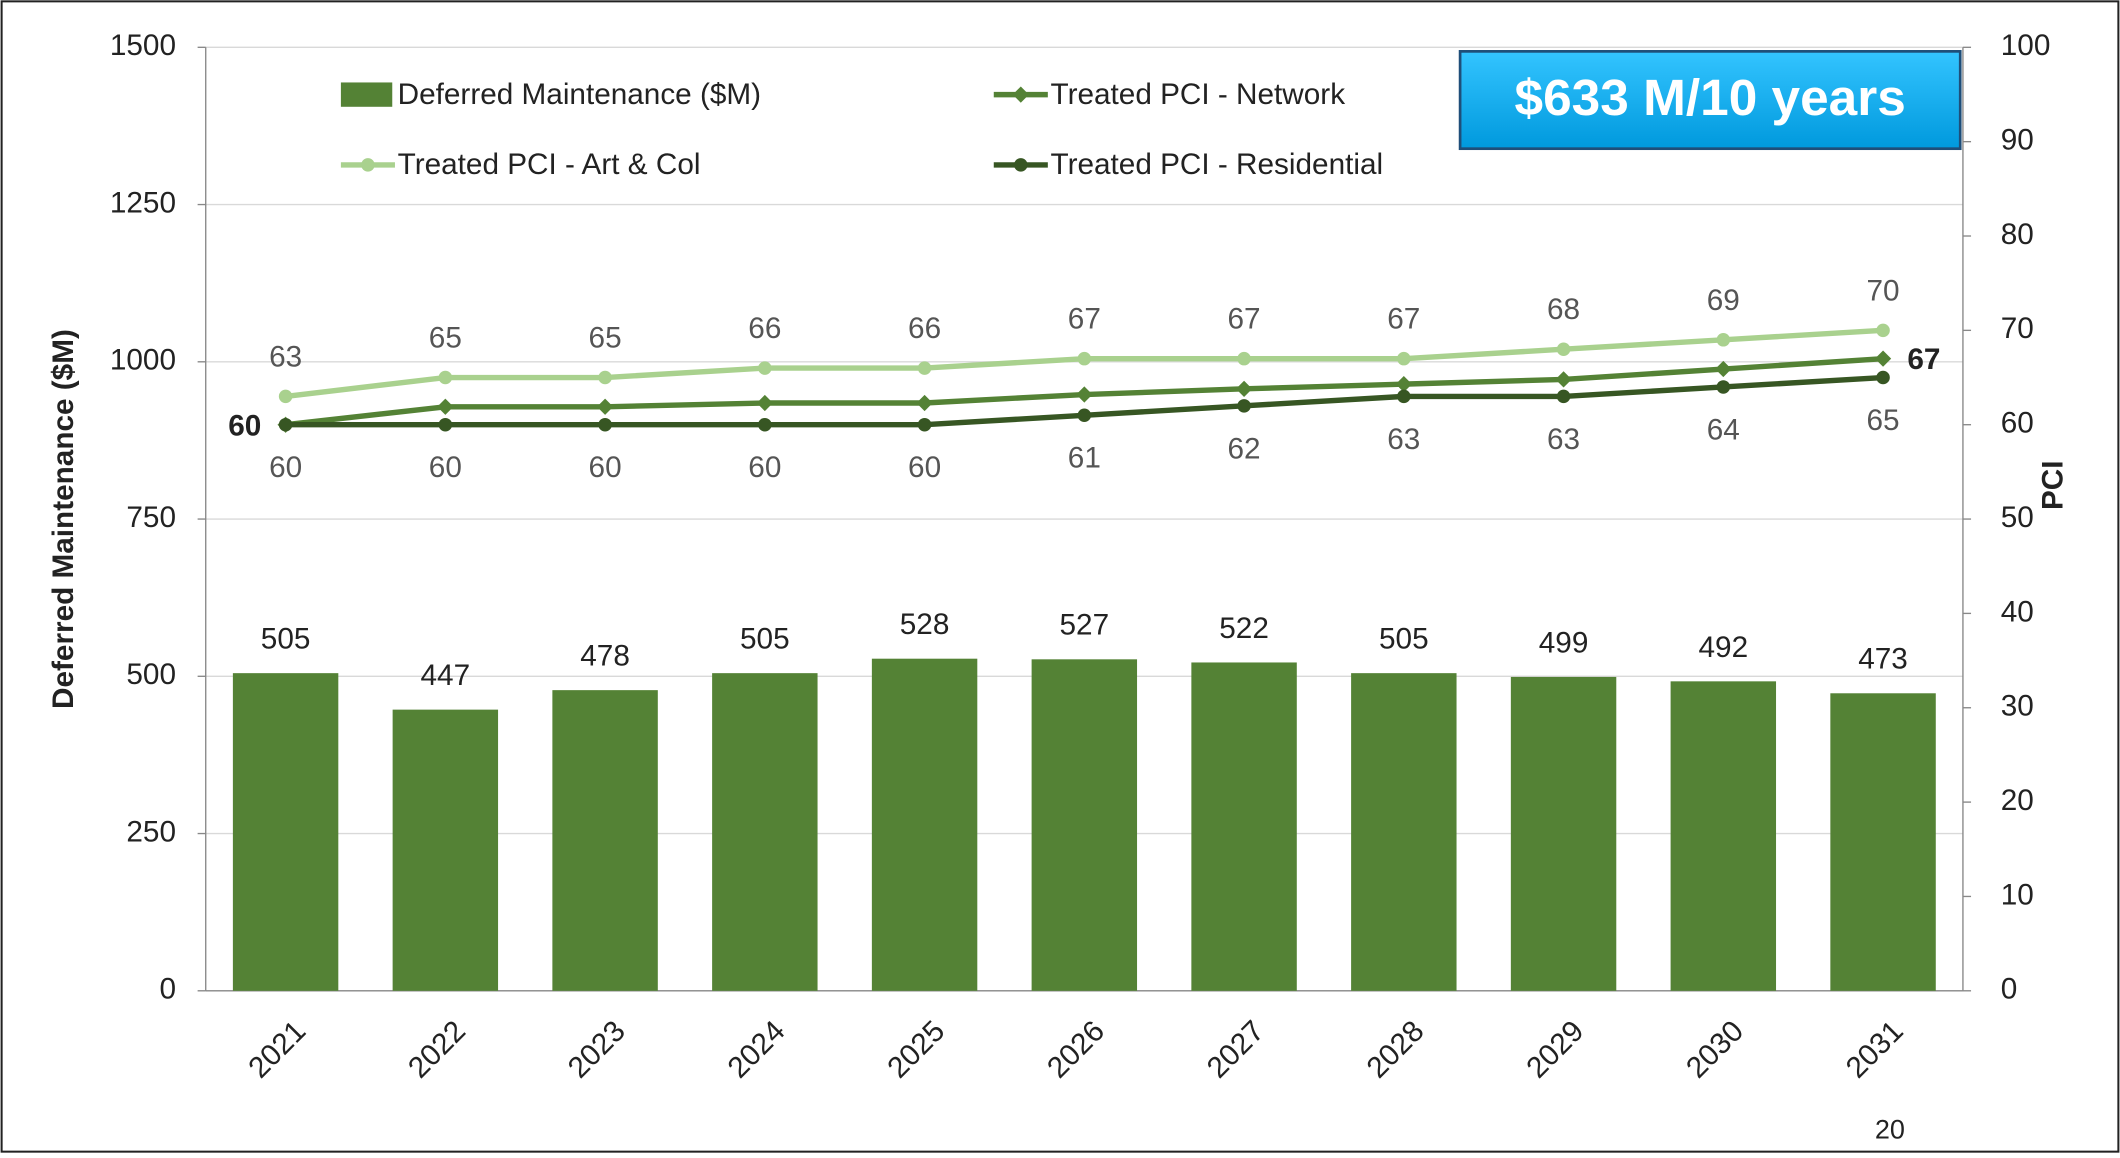 The image size is (2120, 1158). I want to click on bar-value-label: 528, so click(925, 624).